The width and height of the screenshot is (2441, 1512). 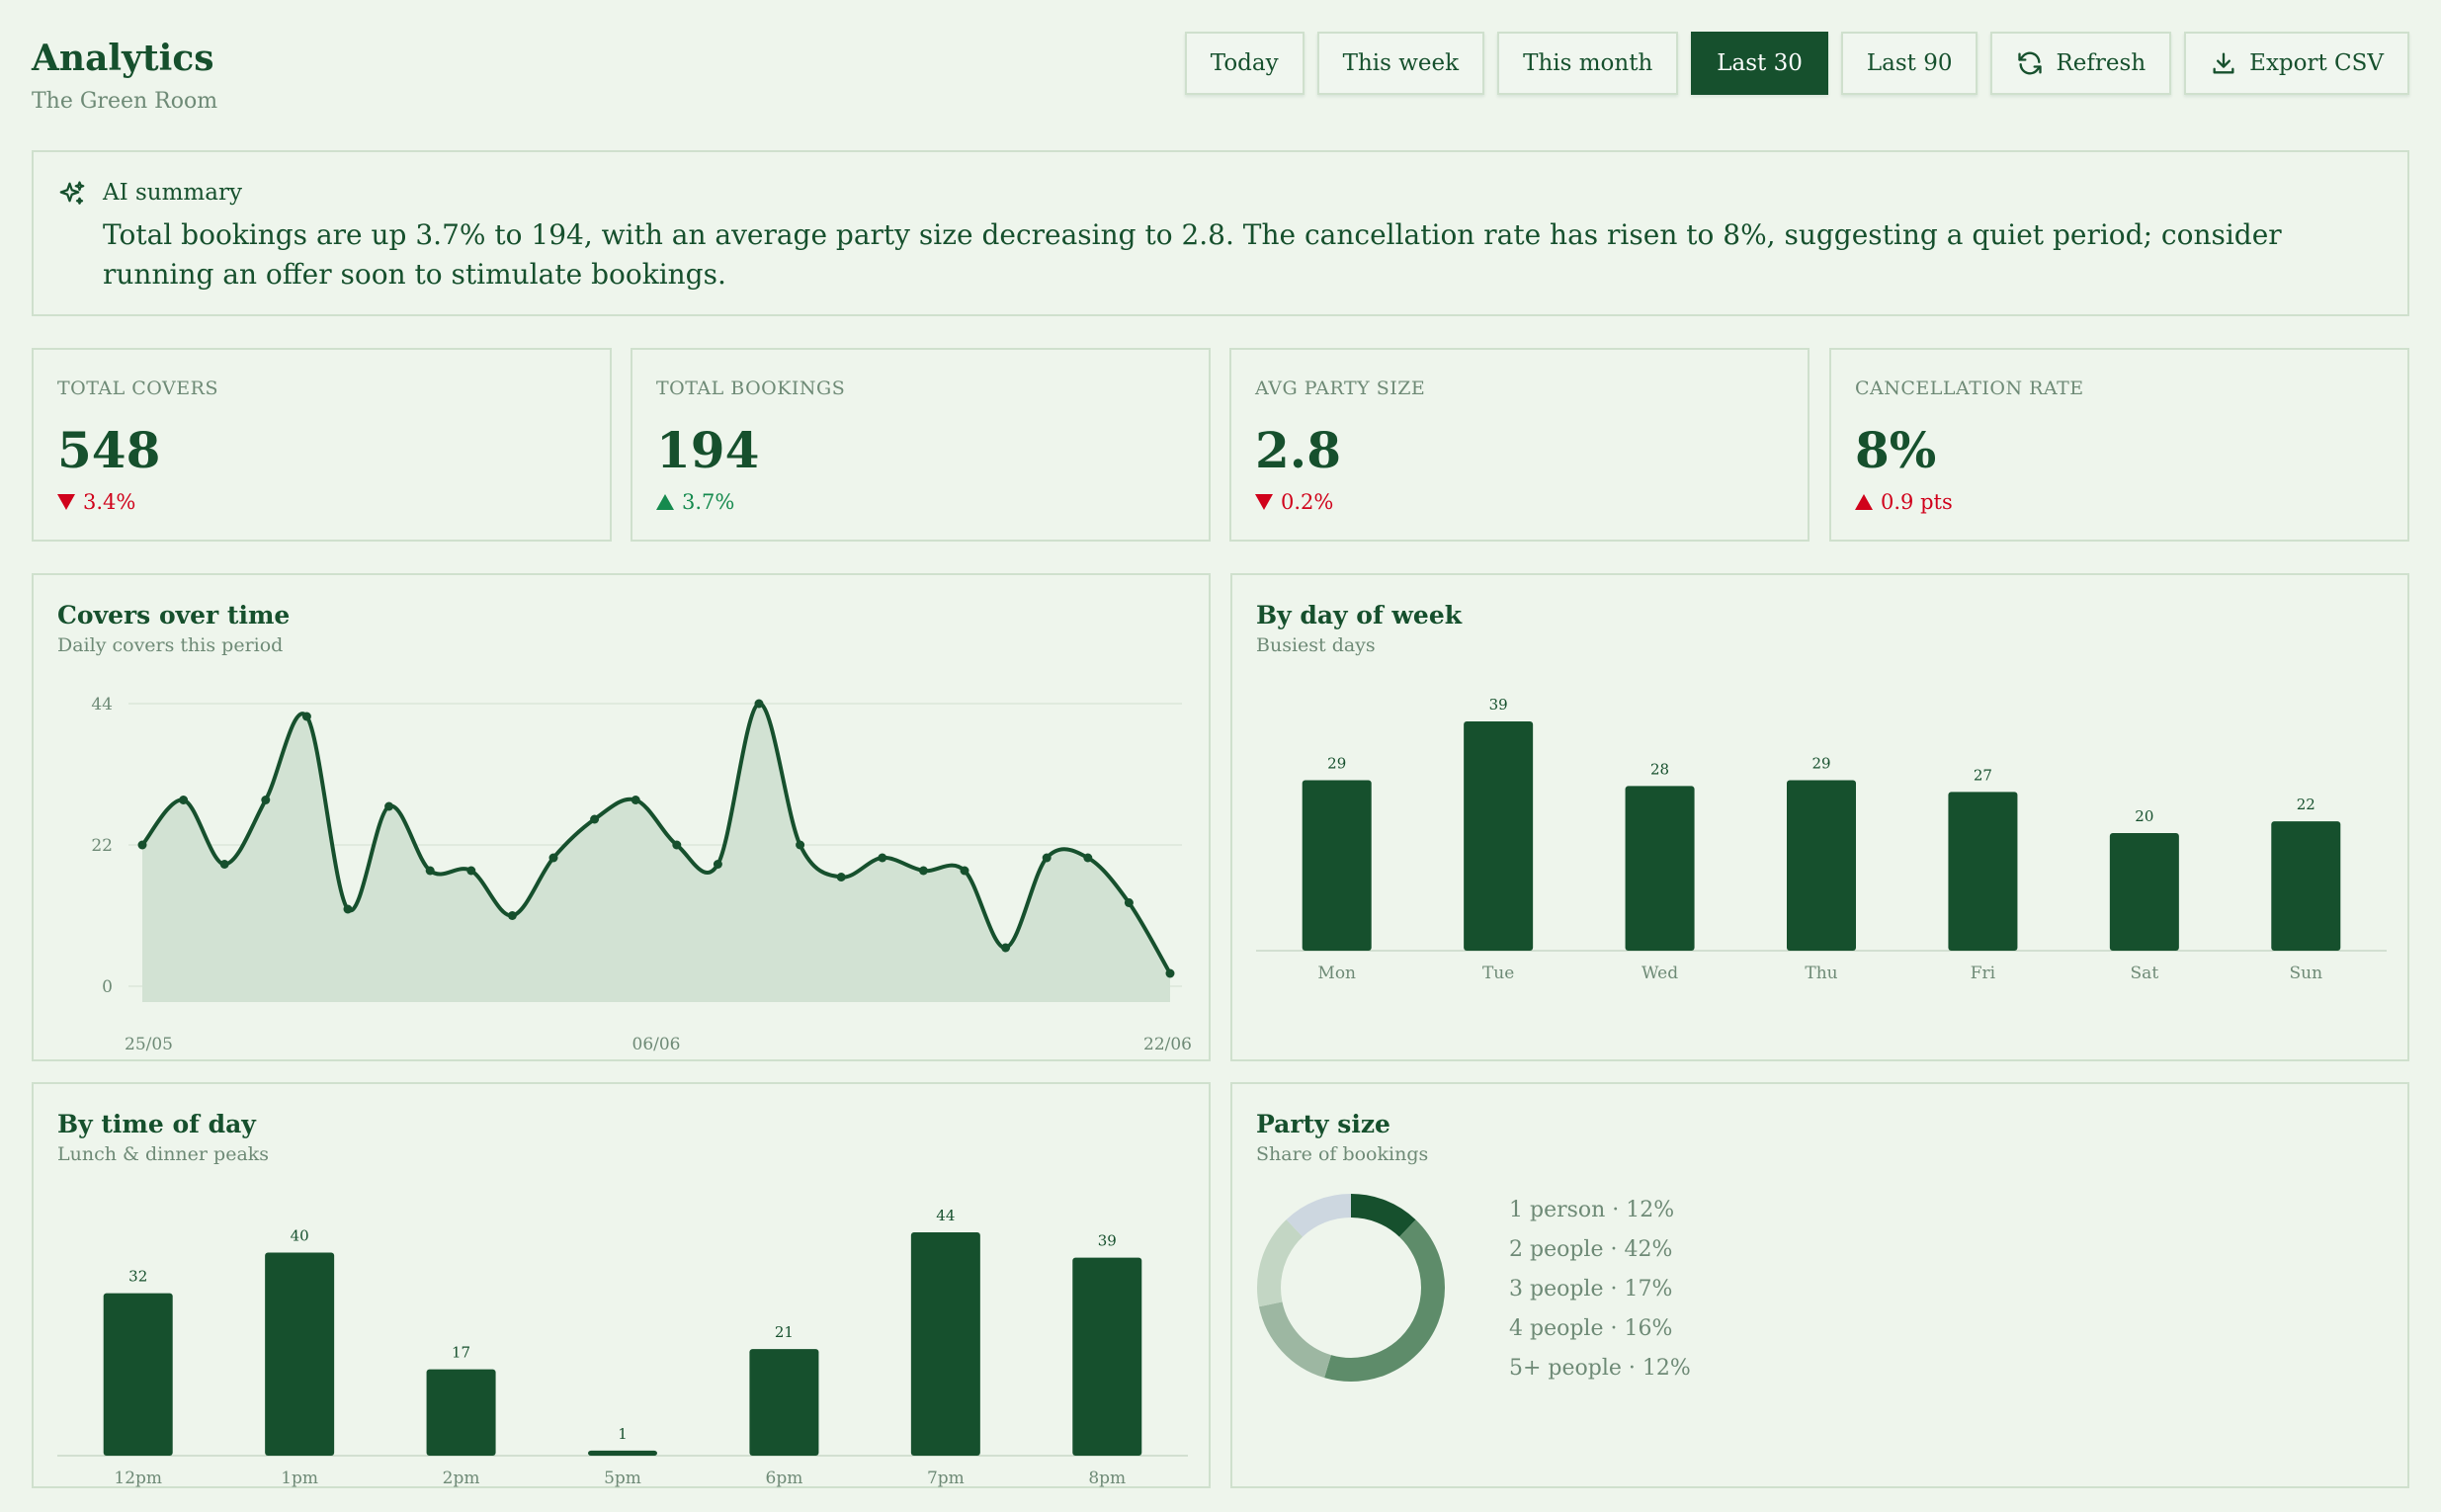 What do you see at coordinates (622, 1347) in the screenshot?
I see `time-of-day-bar-chart: 32 12pm 40 1pm 17 2pm 1 5pm 21 6pm 44 7pm 39 8pm` at bounding box center [622, 1347].